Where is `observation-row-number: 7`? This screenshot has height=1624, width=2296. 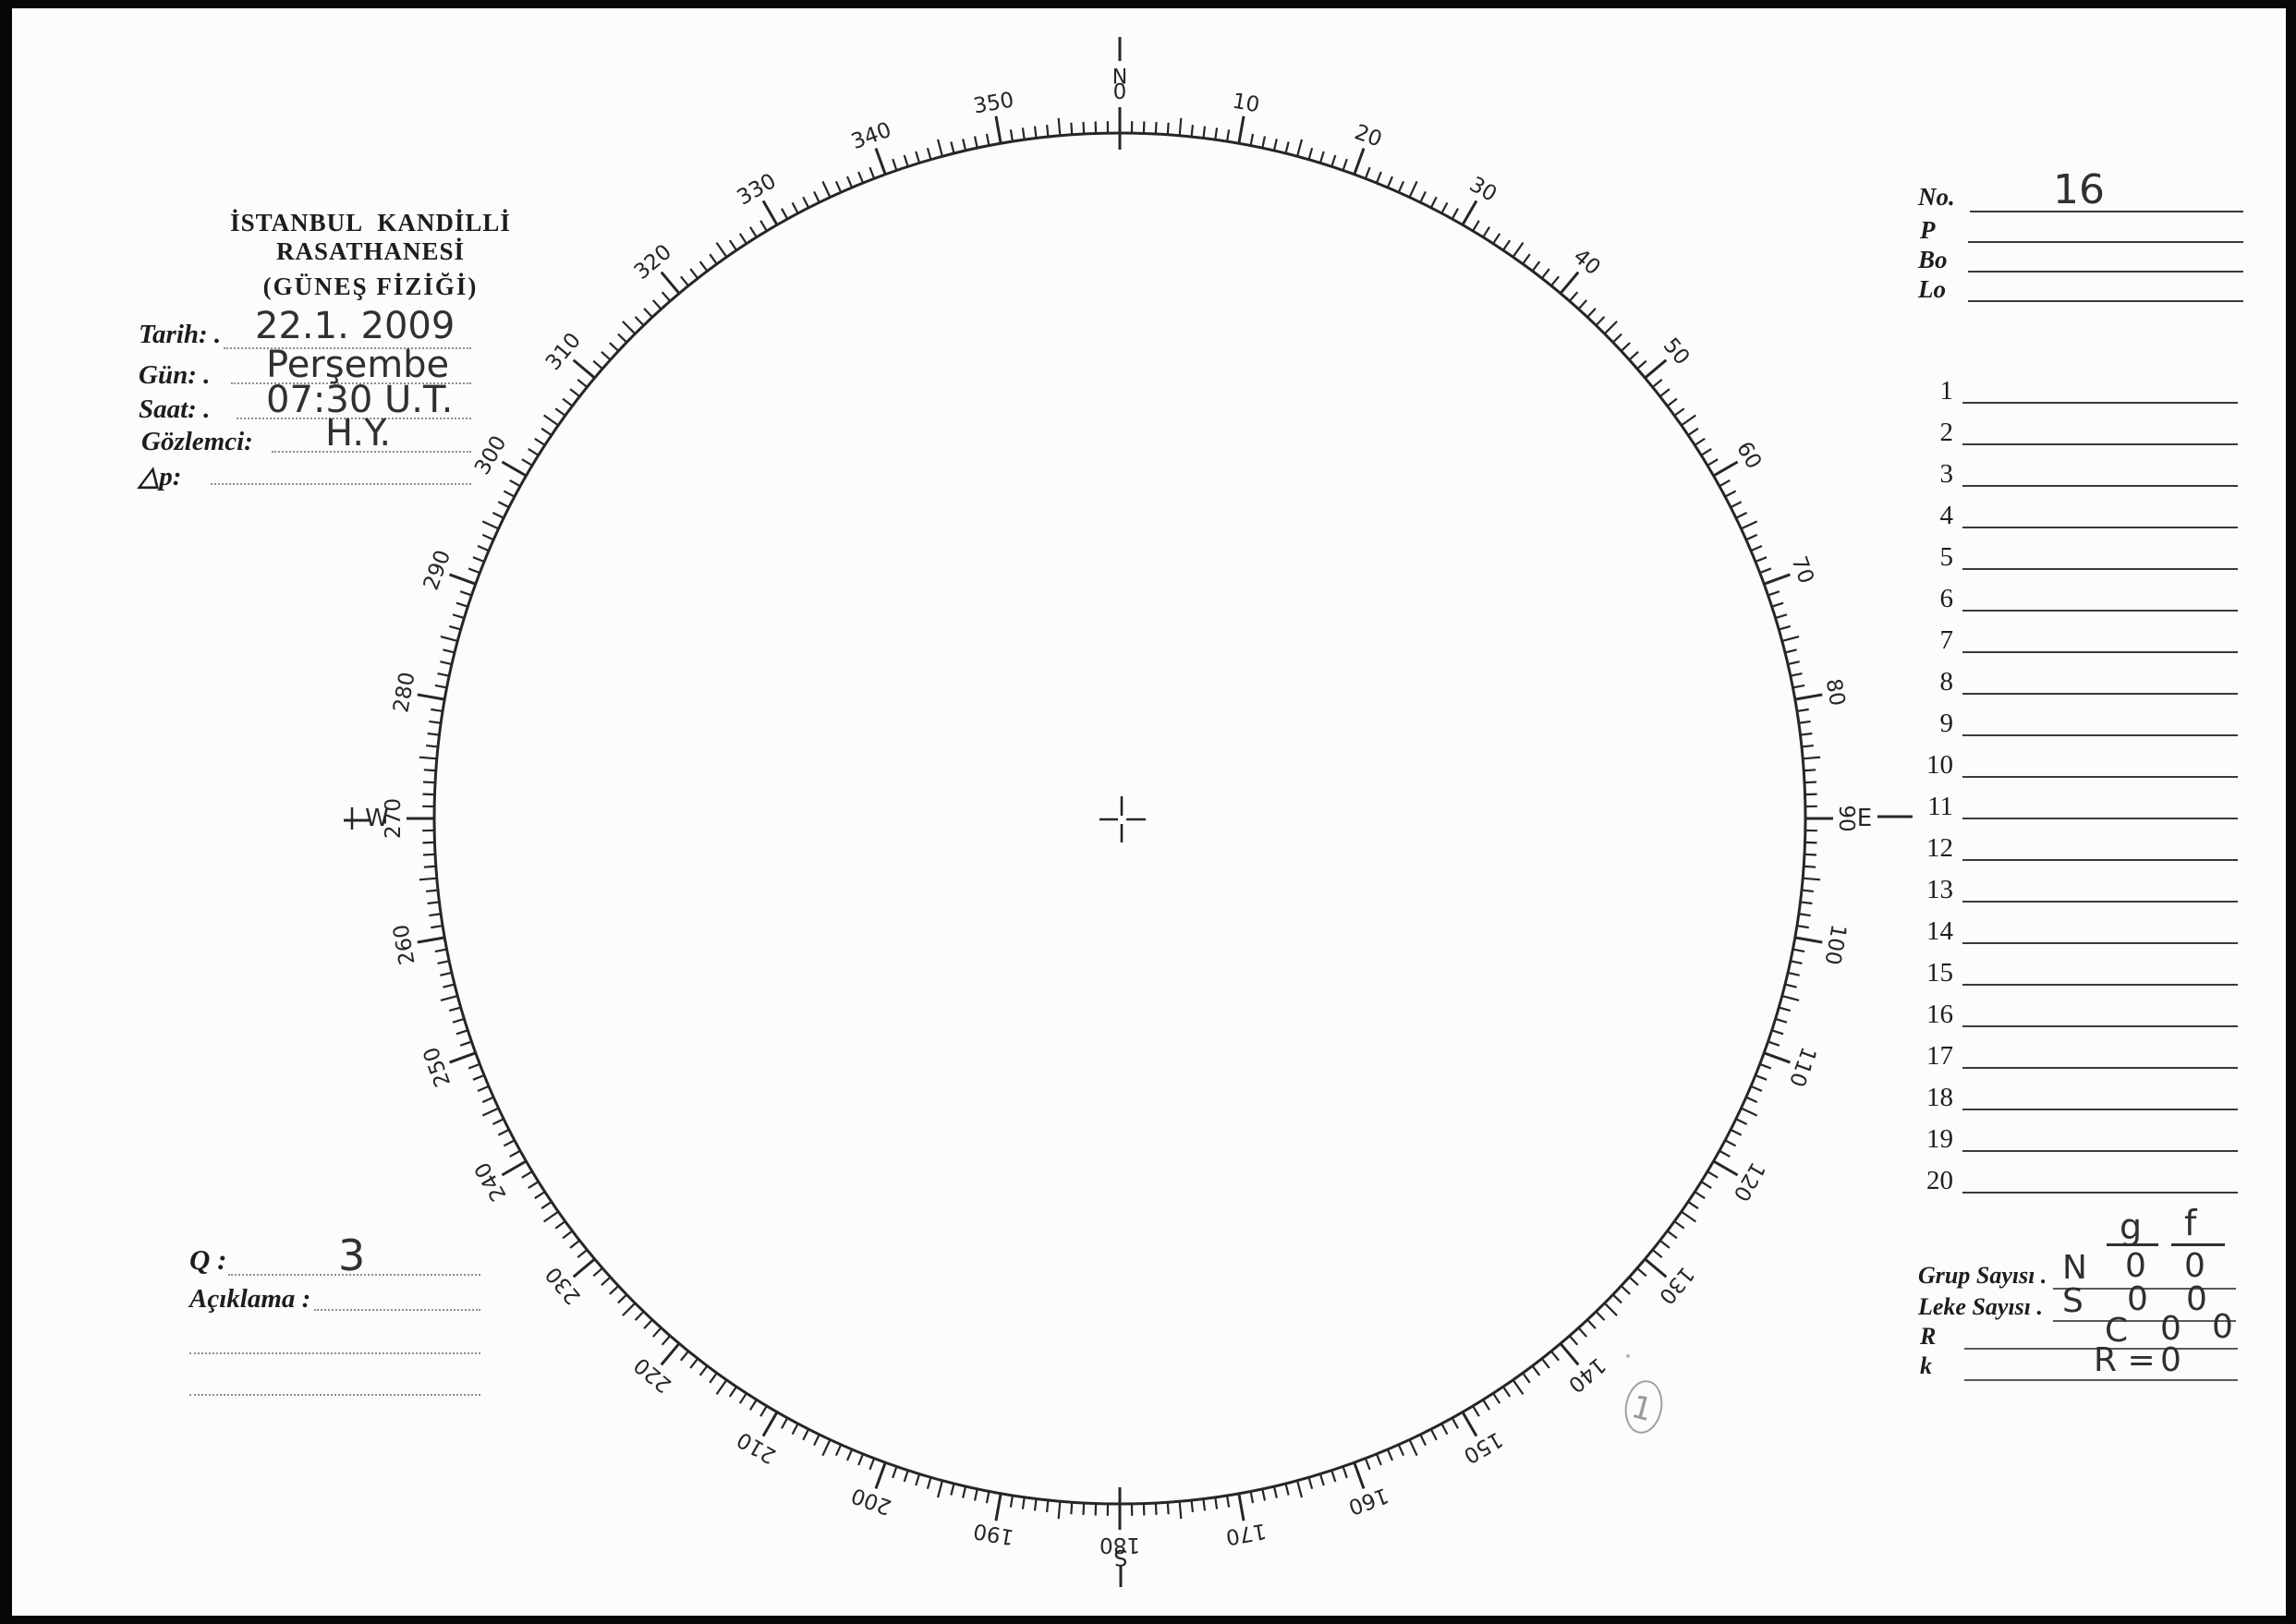 observation-row-number: 7 is located at coordinates (1946, 640).